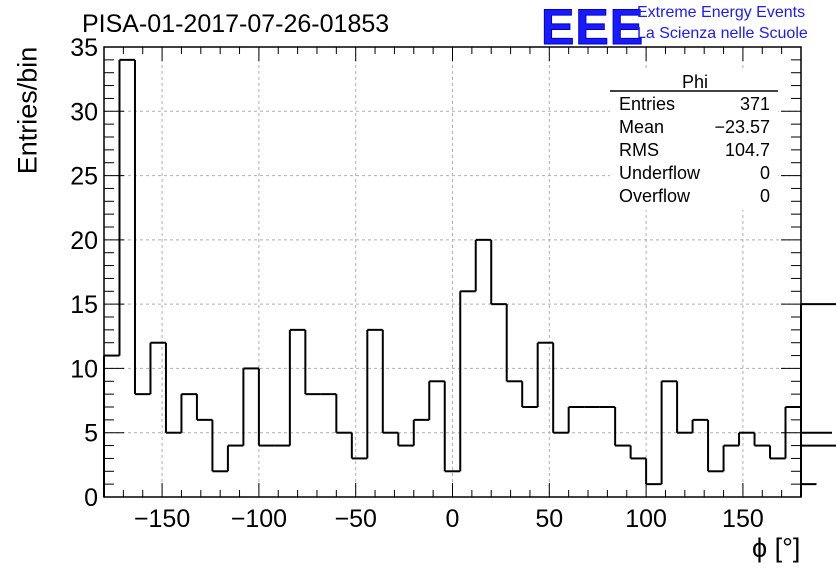 The width and height of the screenshot is (836, 572). Describe the element at coordinates (747, 150) in the screenshot. I see `stat-value-rms: 104.7` at that location.